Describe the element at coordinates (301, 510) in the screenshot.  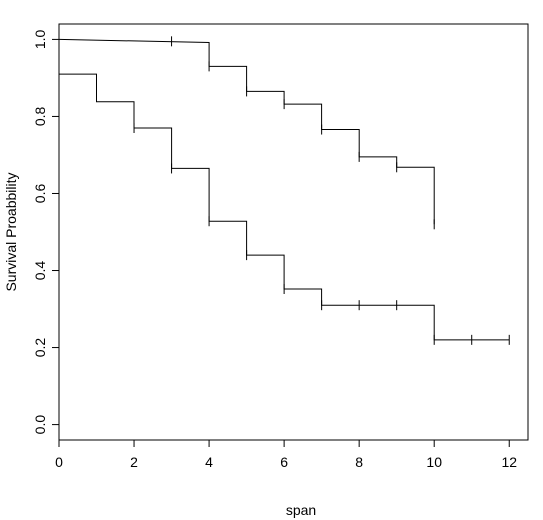
I see `x-axis-label: span` at that location.